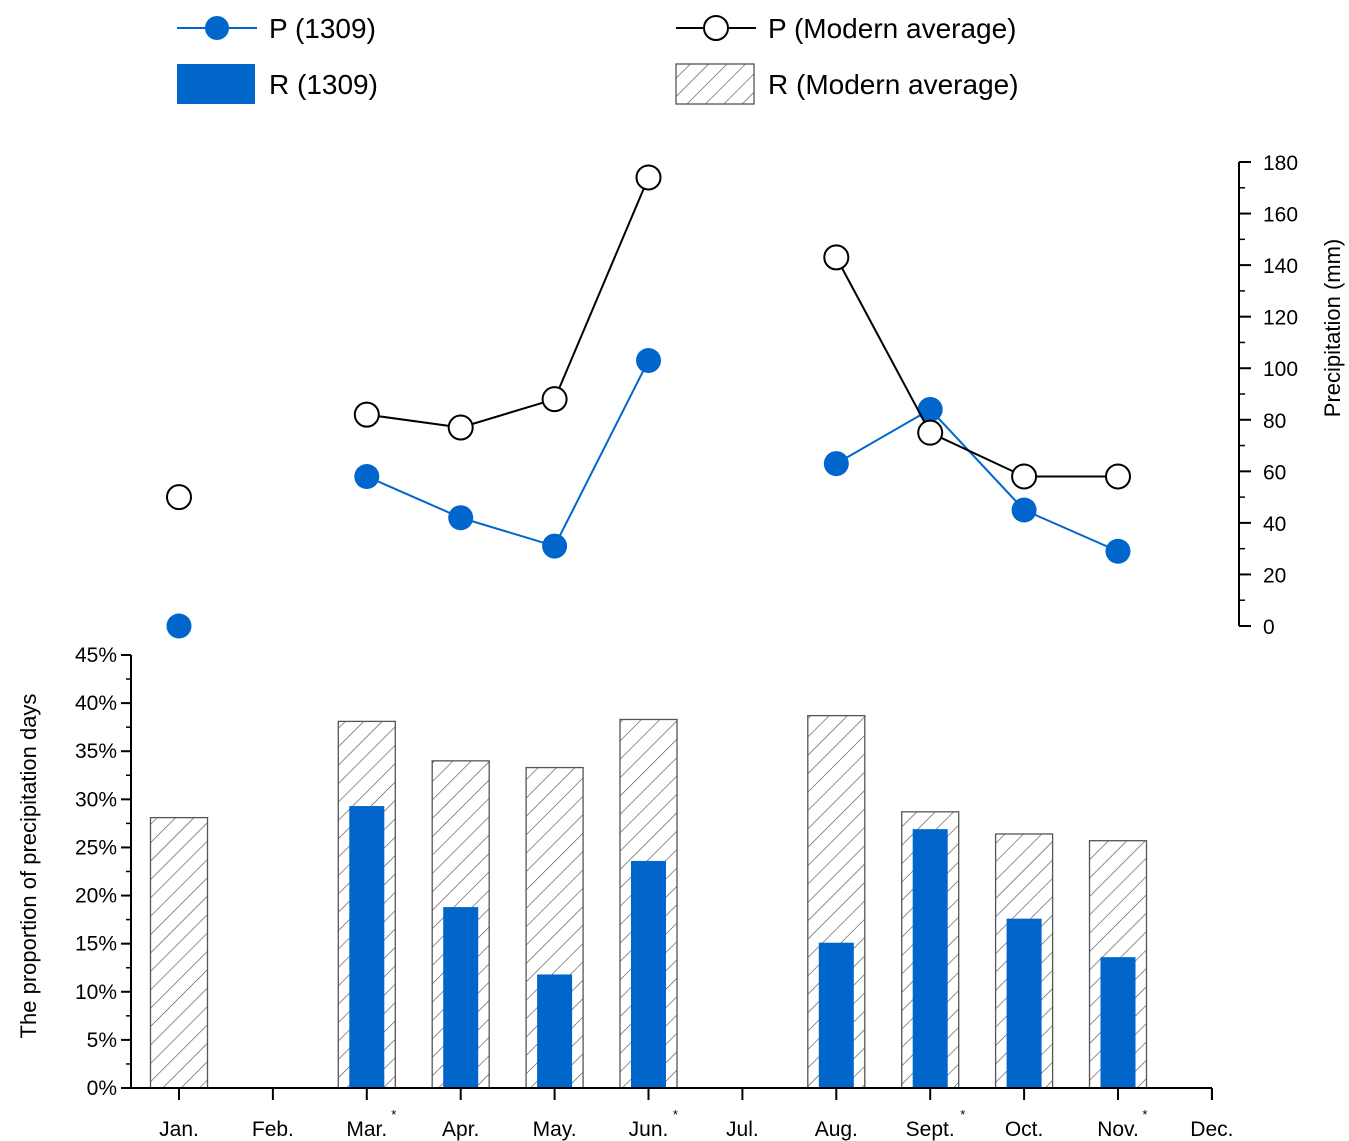 The image size is (1349, 1141). What do you see at coordinates (273, 1129) in the screenshot?
I see `x-tick-label-1: Feb.` at bounding box center [273, 1129].